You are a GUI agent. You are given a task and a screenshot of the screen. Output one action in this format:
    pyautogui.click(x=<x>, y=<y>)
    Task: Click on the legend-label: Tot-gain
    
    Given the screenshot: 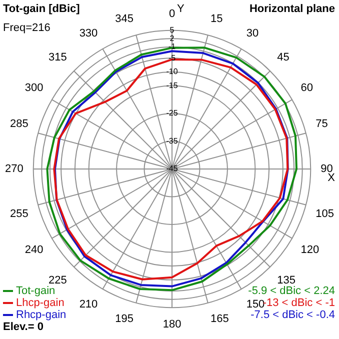 What is the action you would take?
    pyautogui.click(x=35, y=291)
    